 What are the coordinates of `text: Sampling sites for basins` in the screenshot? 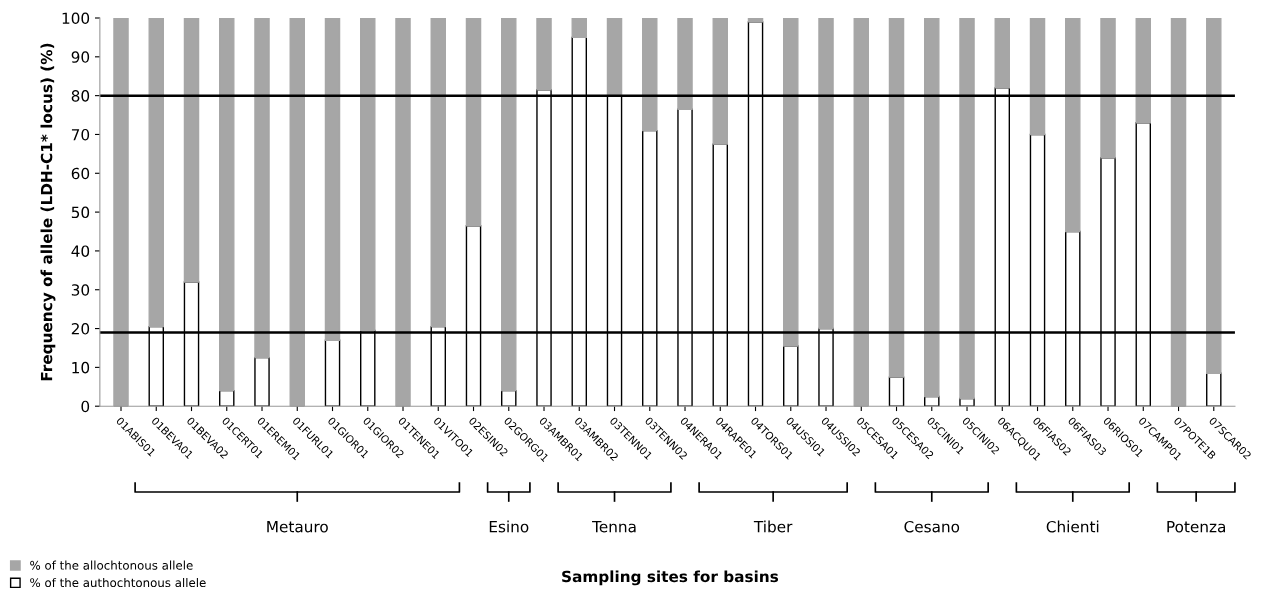 It's located at (670, 578).